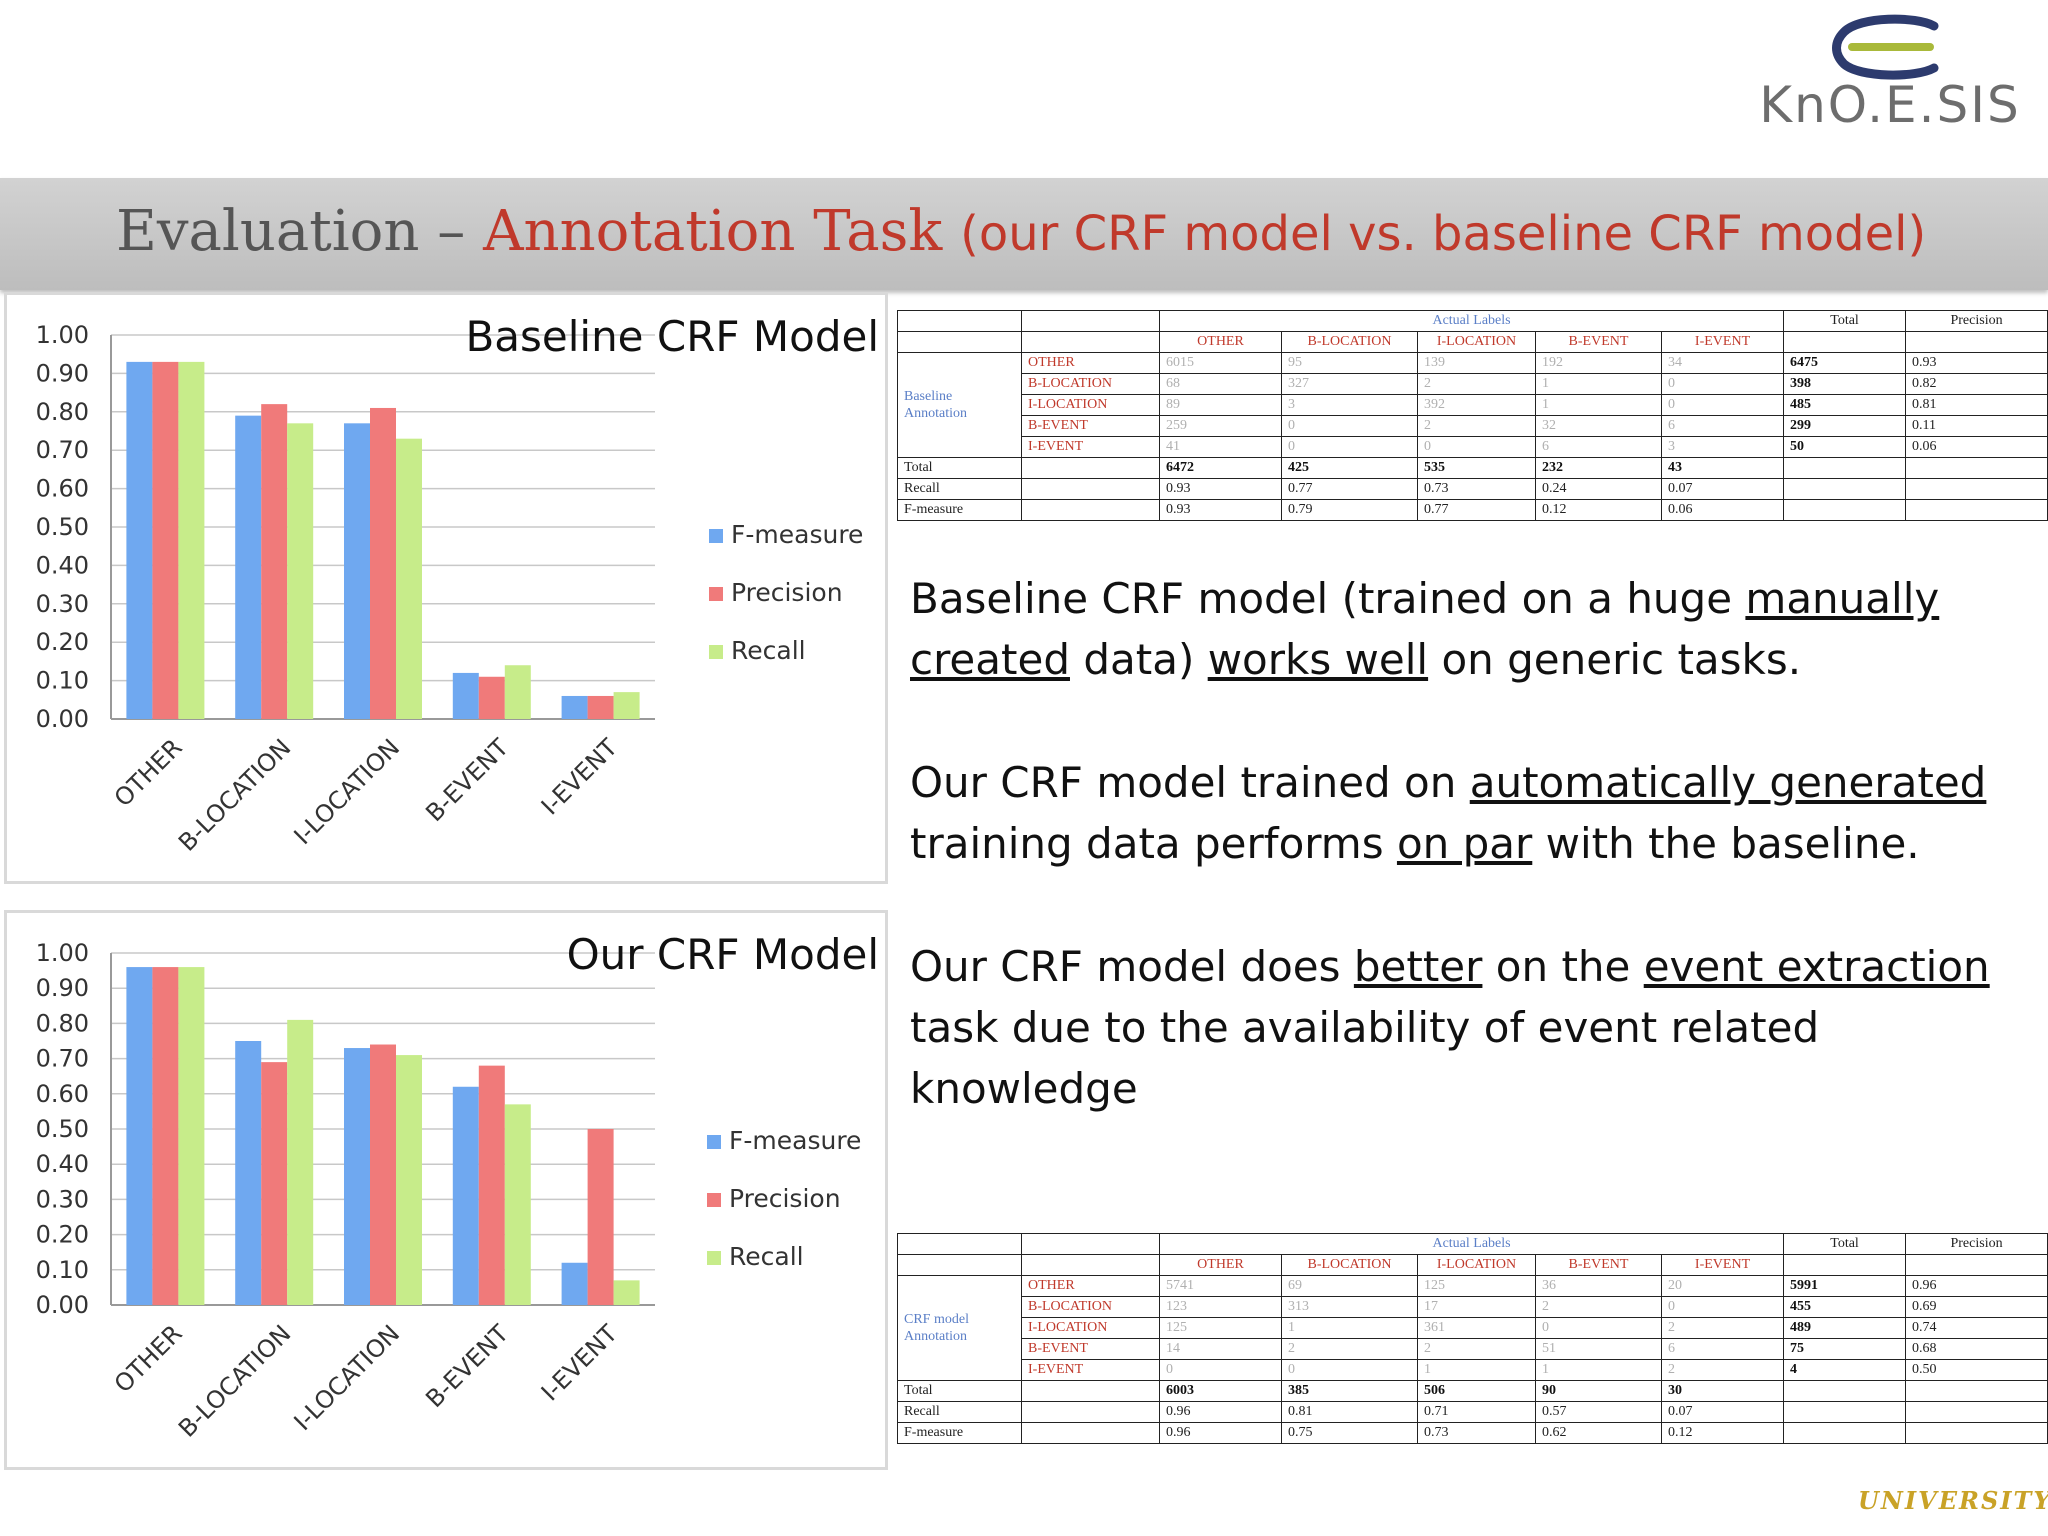 The image size is (2048, 1536). I want to click on text-span: Our CRF model does, so click(1132, 966).